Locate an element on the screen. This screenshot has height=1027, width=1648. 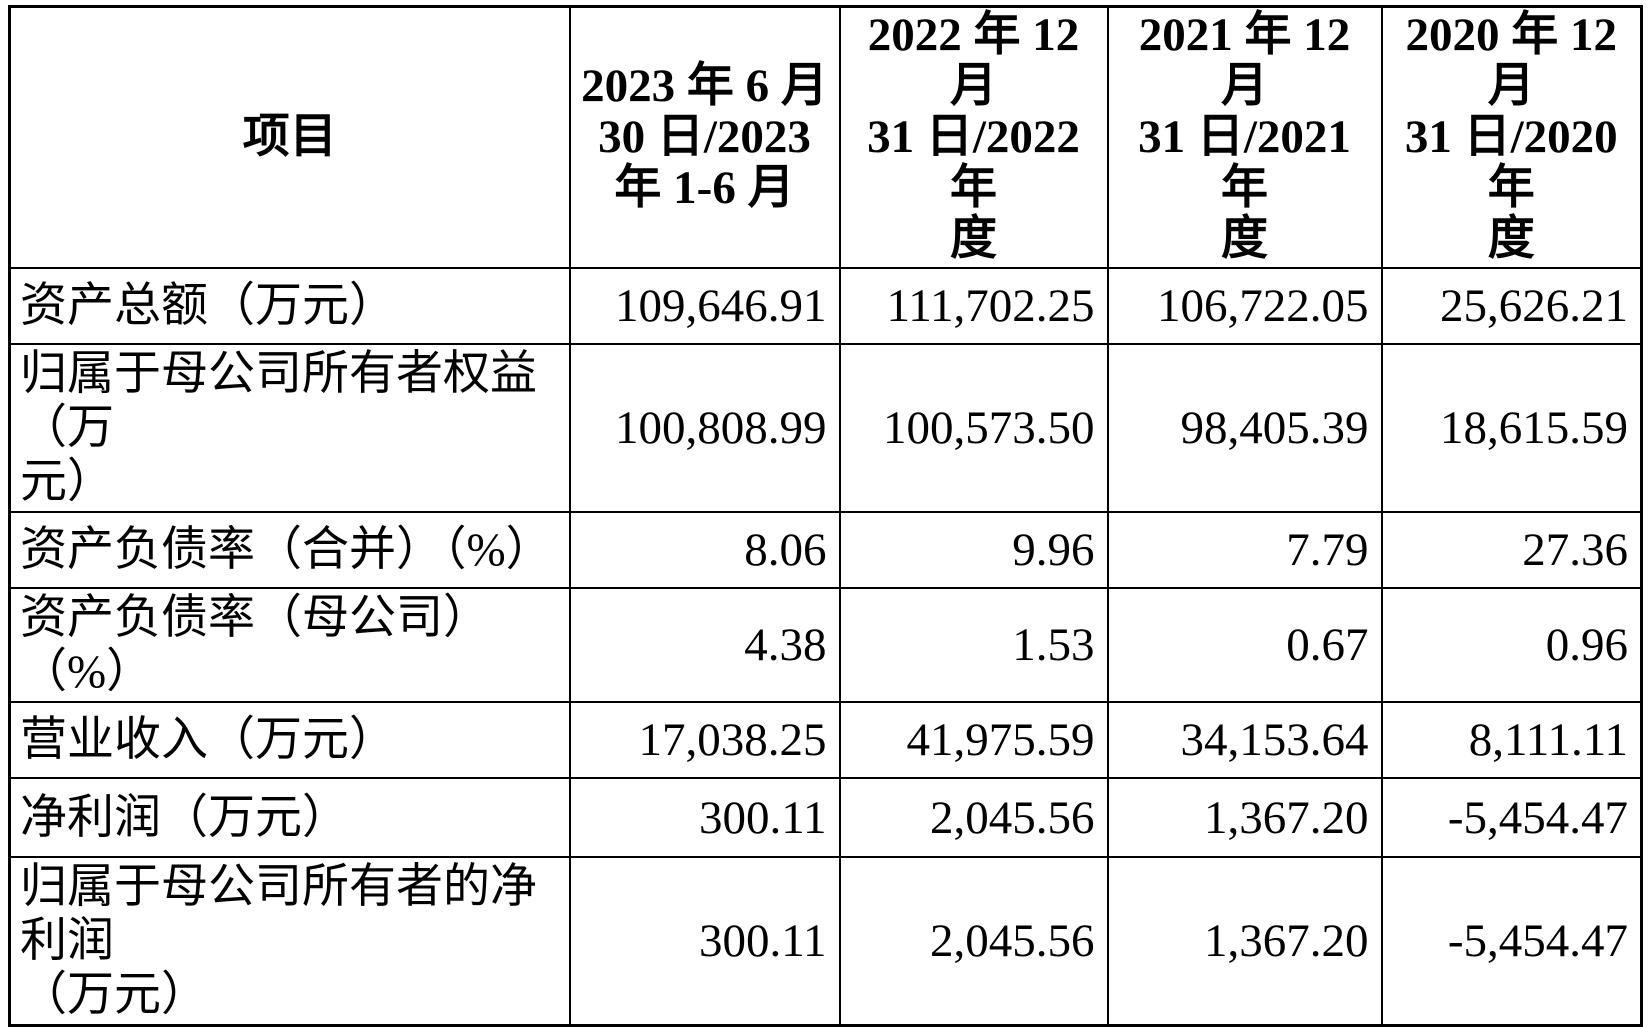
value-cell: 1.53 is located at coordinates (973, 645).